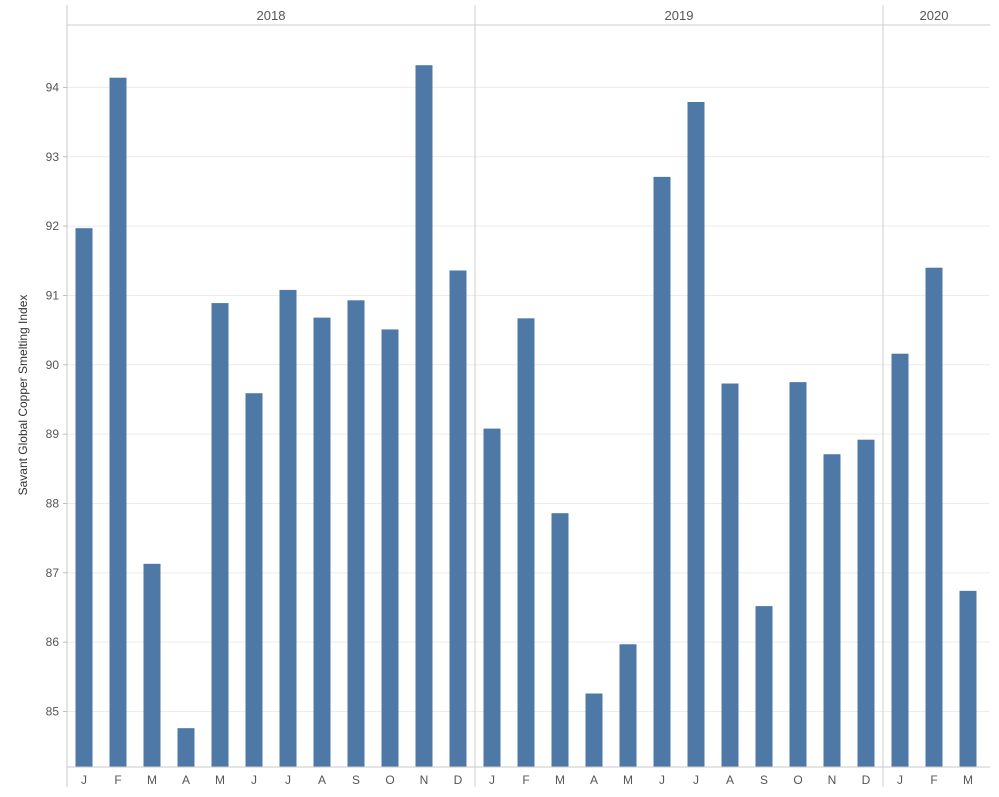 The width and height of the screenshot is (999, 797). Describe the element at coordinates (934, 15) in the screenshot. I see `year-header-label: 2020` at that location.